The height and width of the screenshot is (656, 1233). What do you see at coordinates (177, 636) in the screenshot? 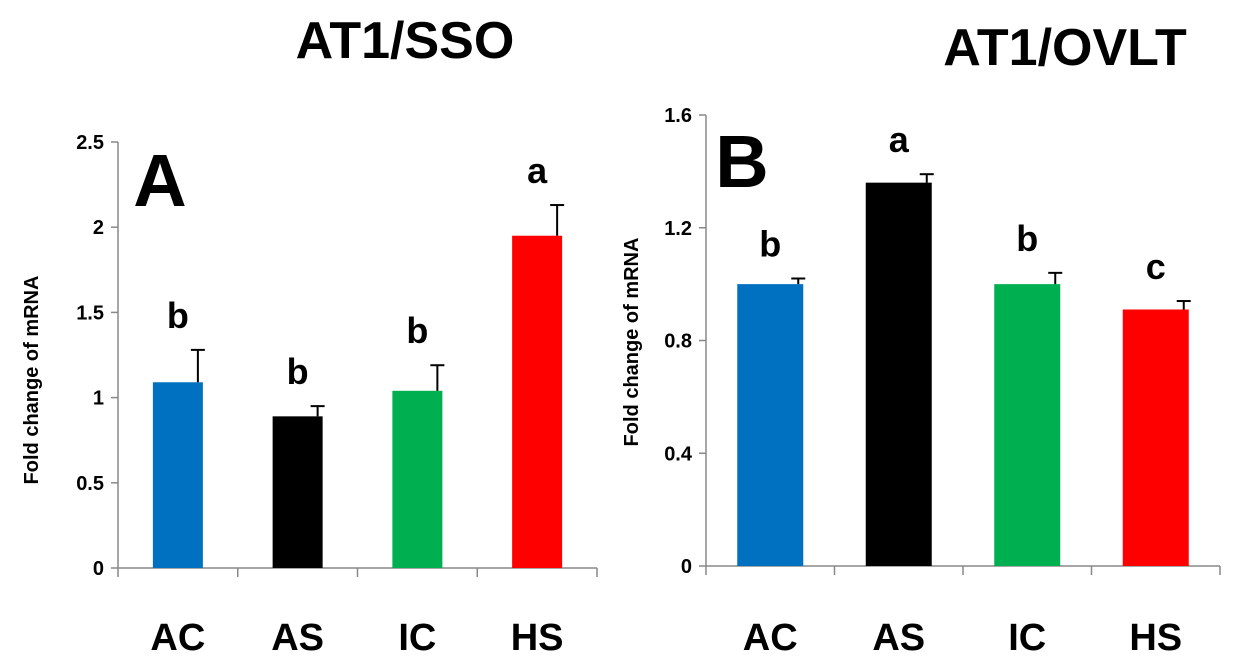
I see `chart-a-category-label-ac: AC` at bounding box center [177, 636].